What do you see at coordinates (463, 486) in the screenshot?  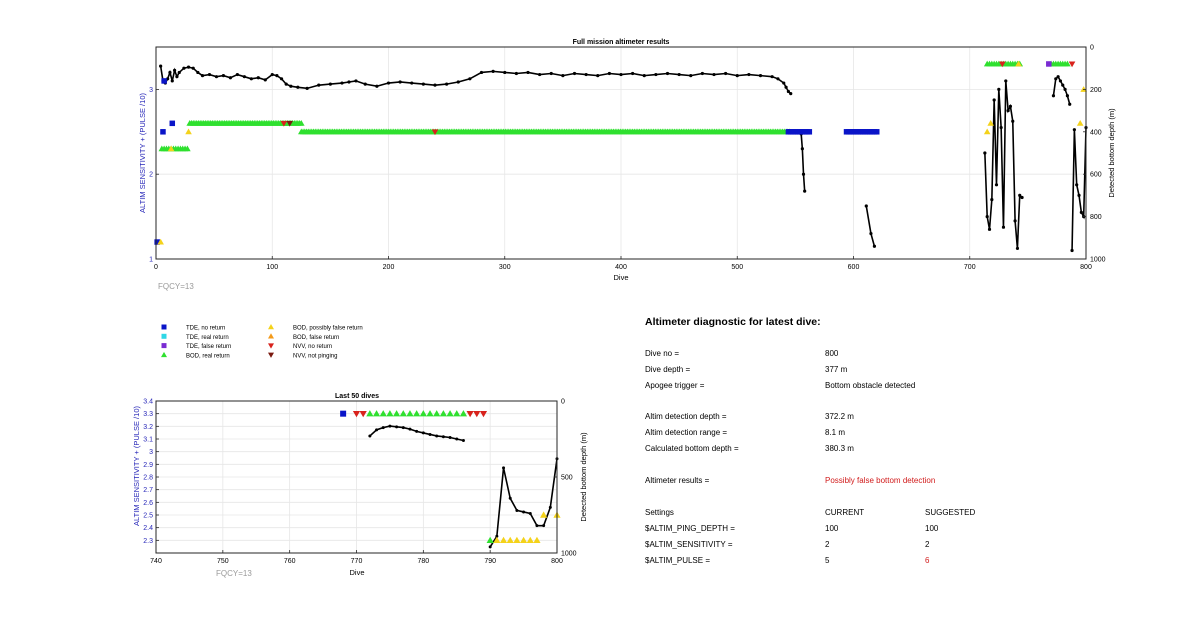 I see `depth-lines` at bounding box center [463, 486].